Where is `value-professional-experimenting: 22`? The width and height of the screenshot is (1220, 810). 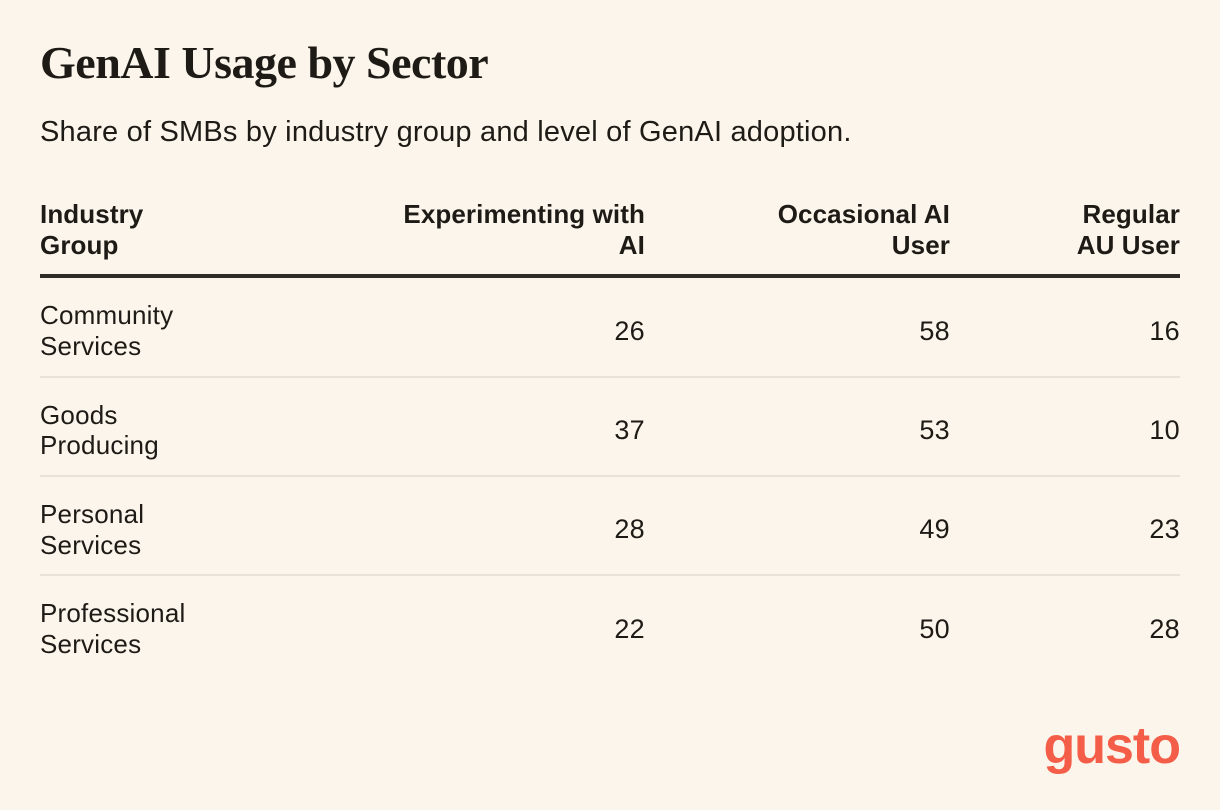
value-professional-experimenting: 22 is located at coordinates (629, 628).